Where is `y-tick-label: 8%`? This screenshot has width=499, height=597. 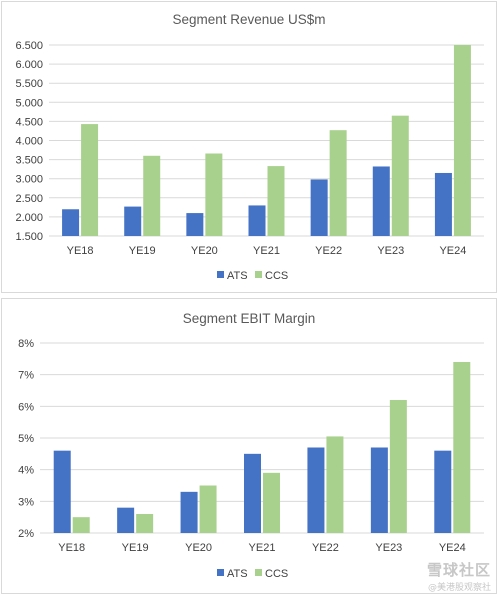
y-tick-label: 8% is located at coordinates (26, 344).